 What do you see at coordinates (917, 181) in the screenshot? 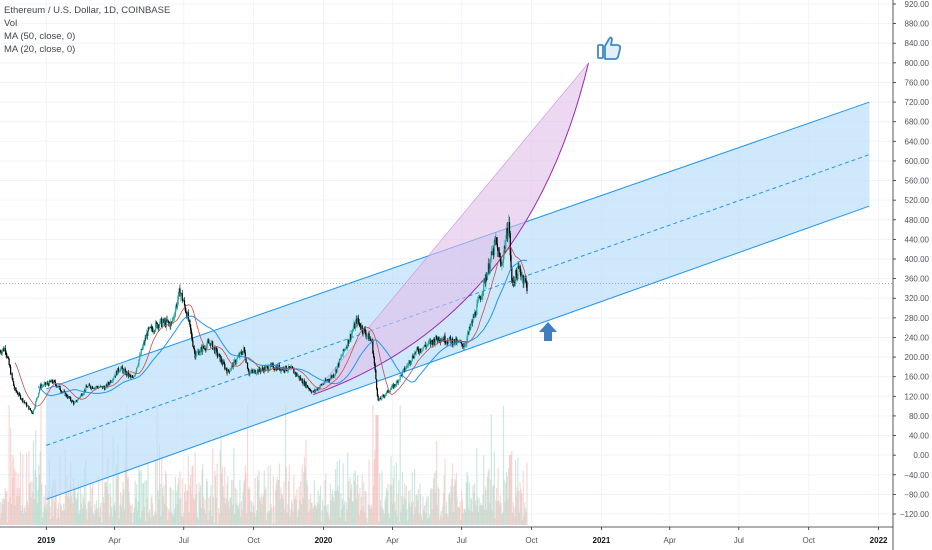
I see `price-tick-label: 560.00` at bounding box center [917, 181].